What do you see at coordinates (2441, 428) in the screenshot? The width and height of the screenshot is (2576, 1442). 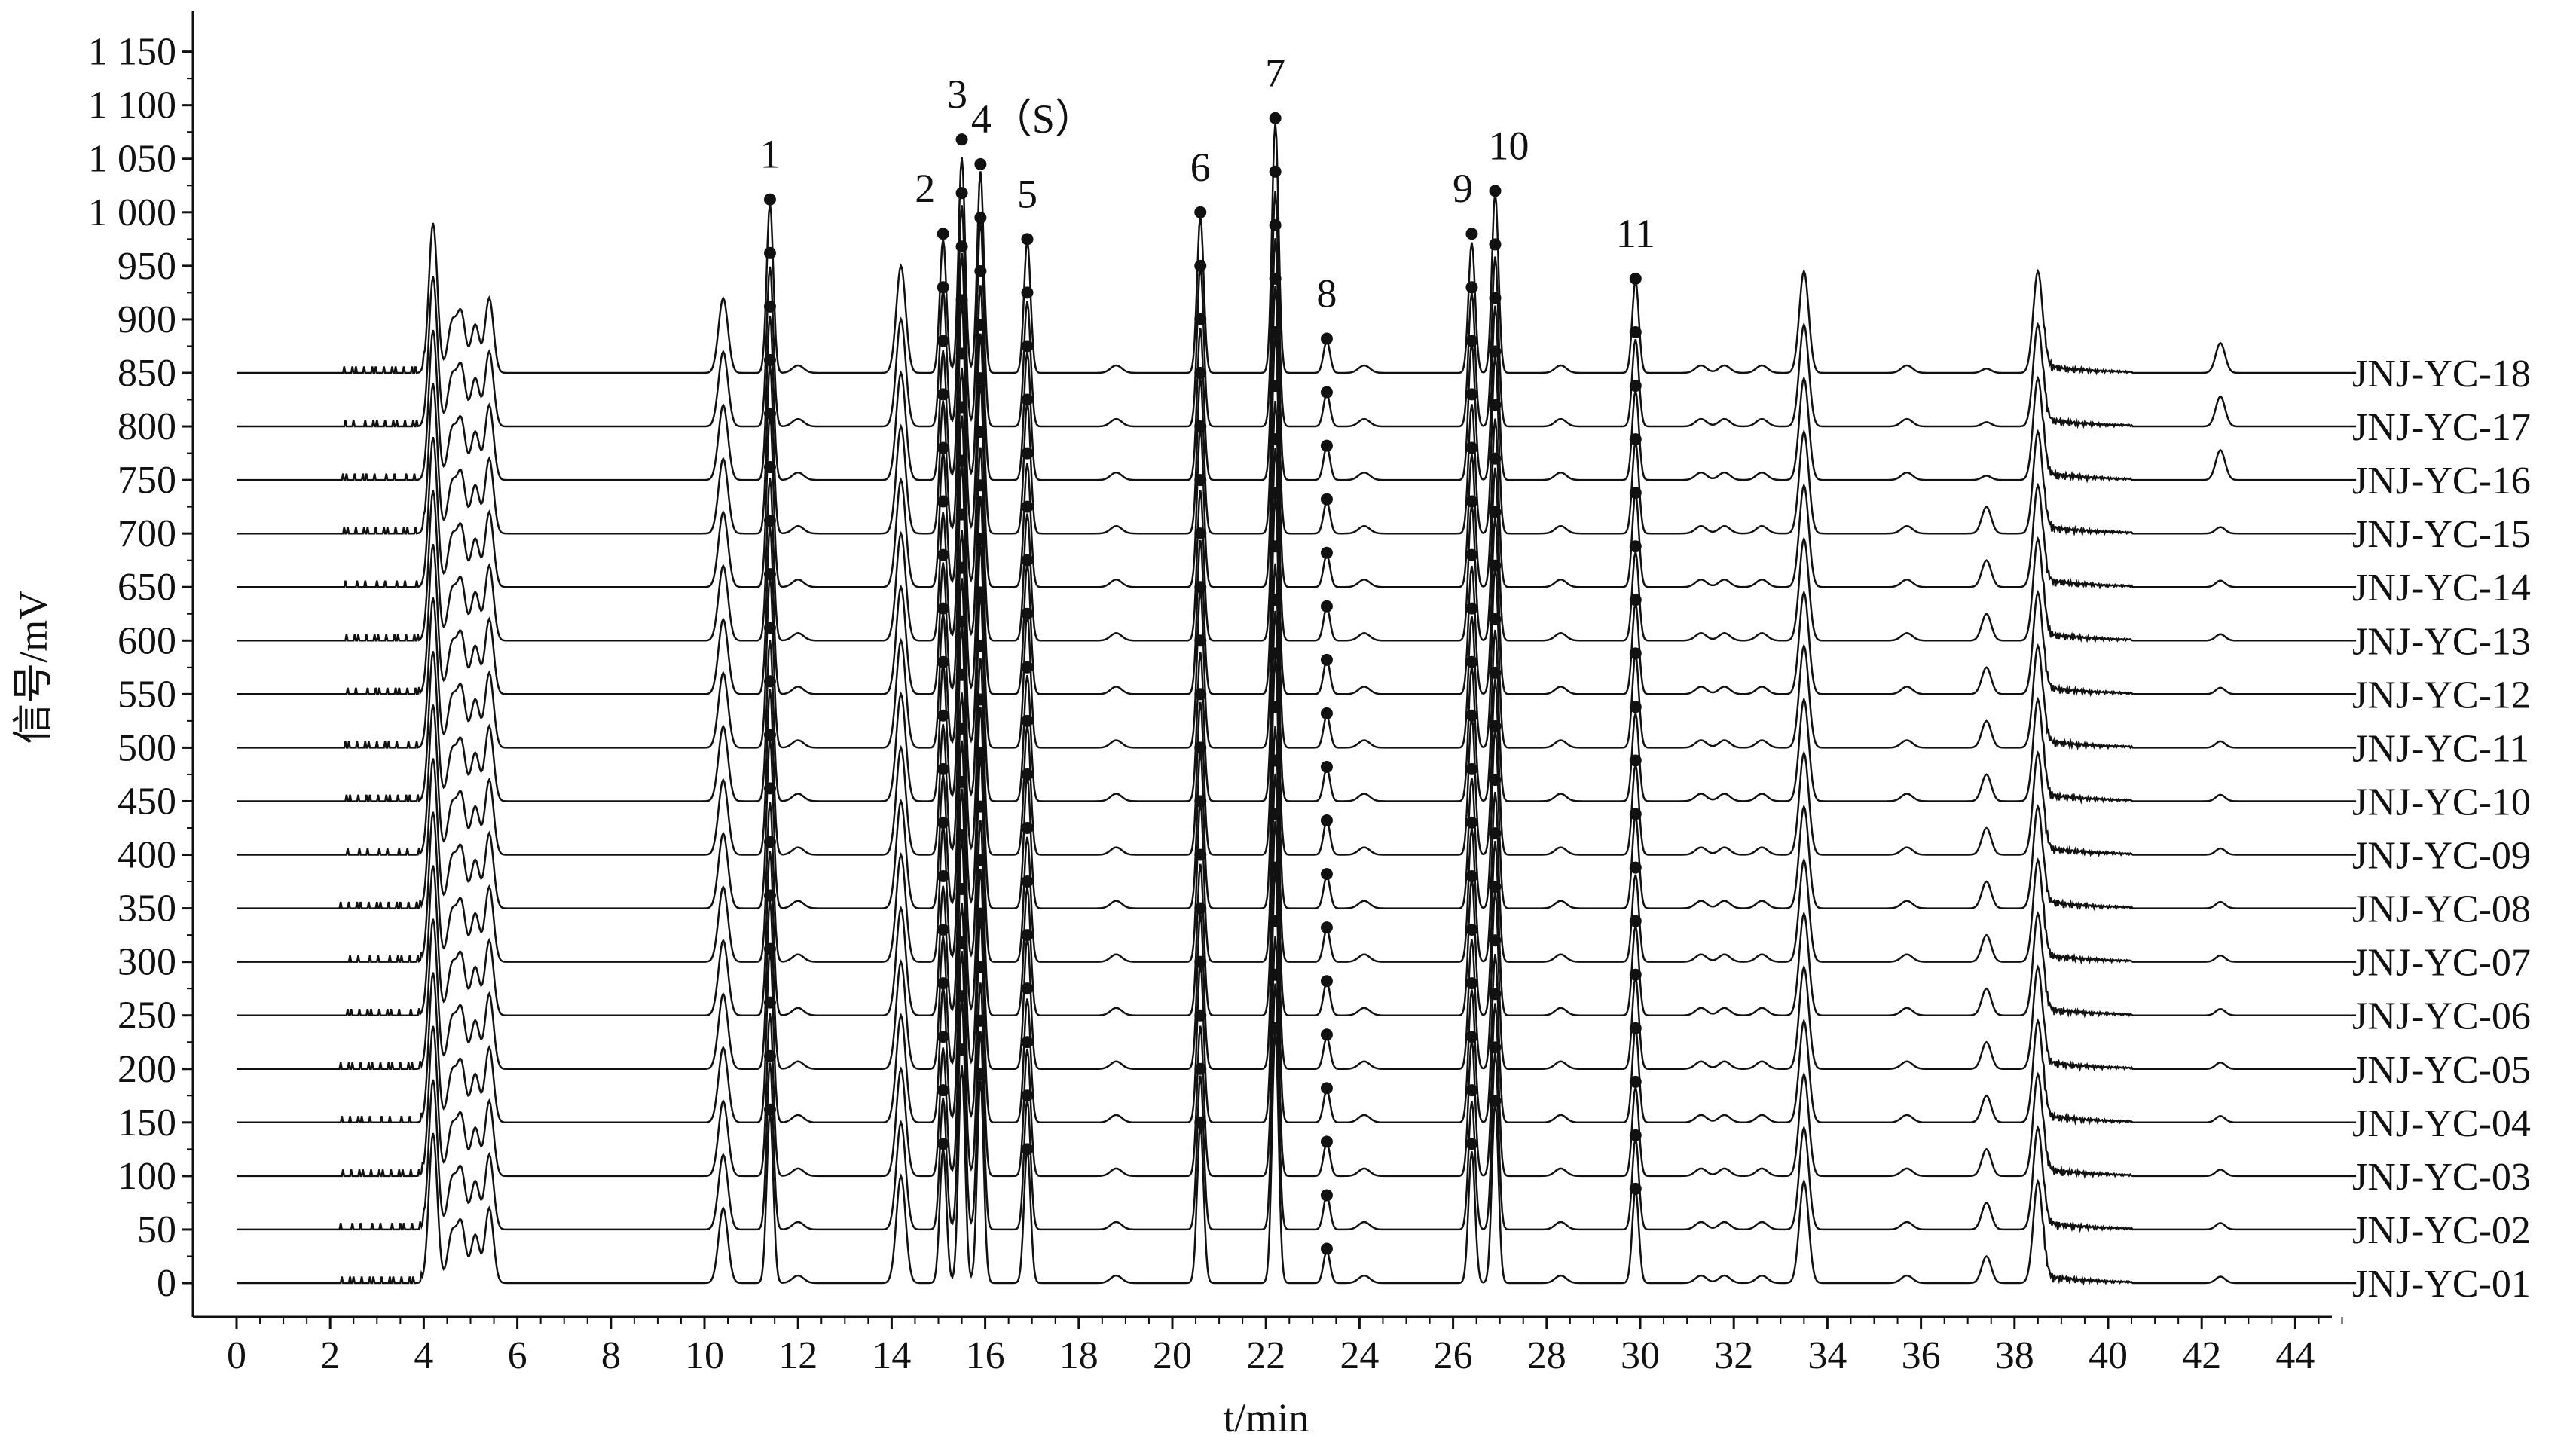 I see `trace-label: JNJ-YC-17` at bounding box center [2441, 428].